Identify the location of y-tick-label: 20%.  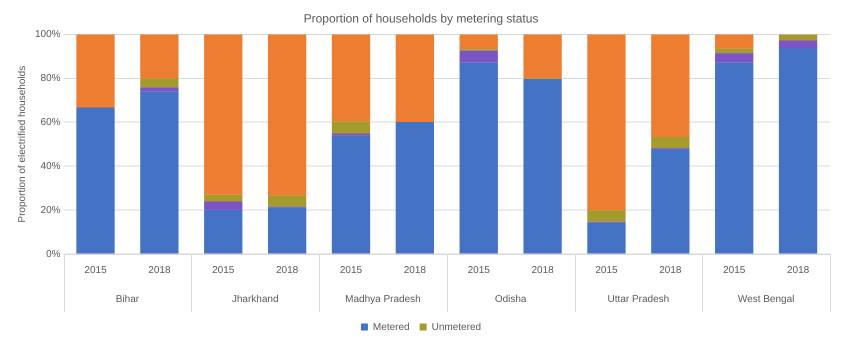
(50, 210).